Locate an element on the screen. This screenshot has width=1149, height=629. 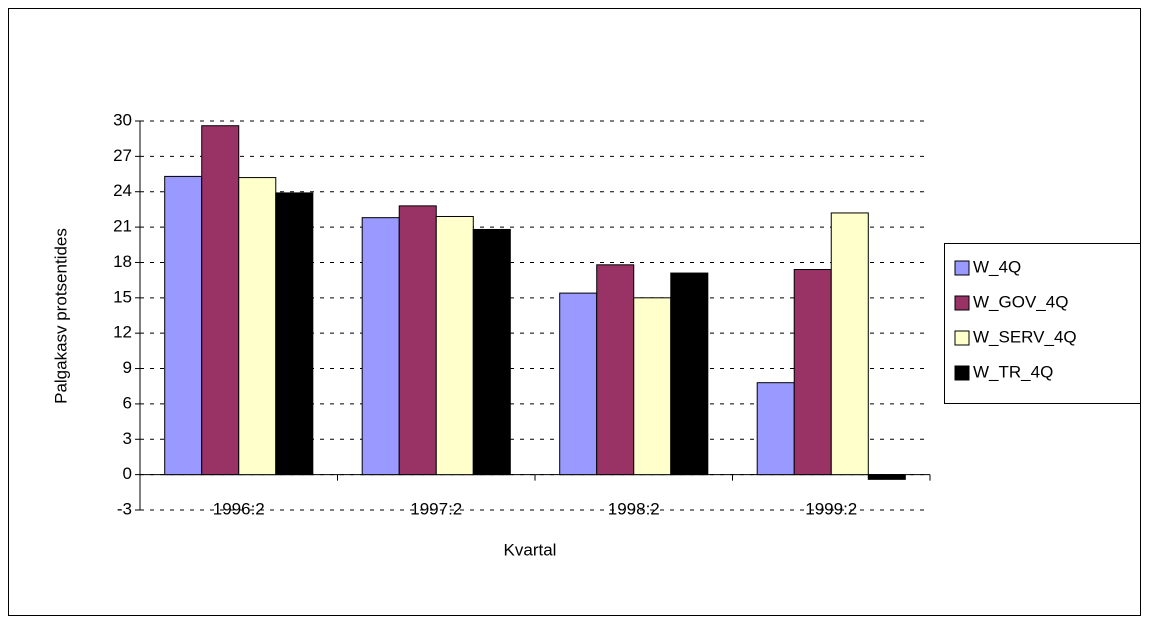
x-axis-title: Kvartal is located at coordinates (530, 549).